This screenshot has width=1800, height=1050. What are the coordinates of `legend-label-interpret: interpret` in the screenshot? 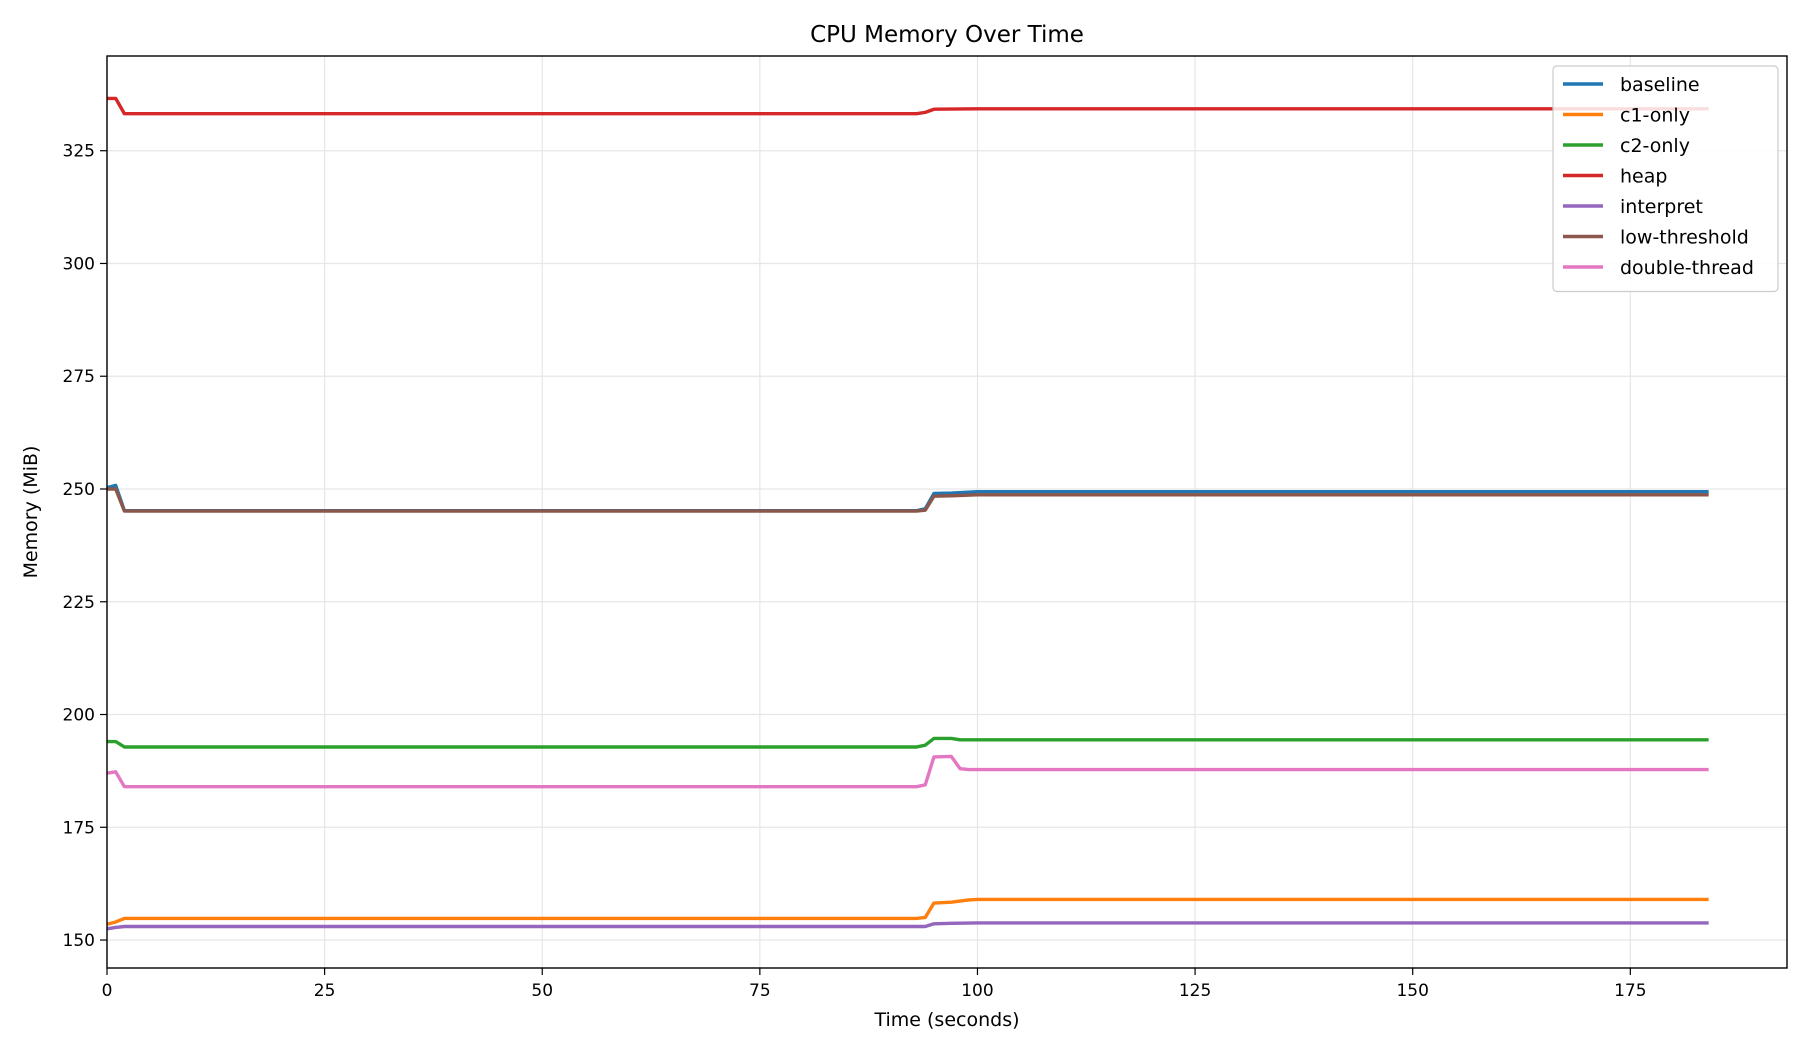 It's located at (1661, 207).